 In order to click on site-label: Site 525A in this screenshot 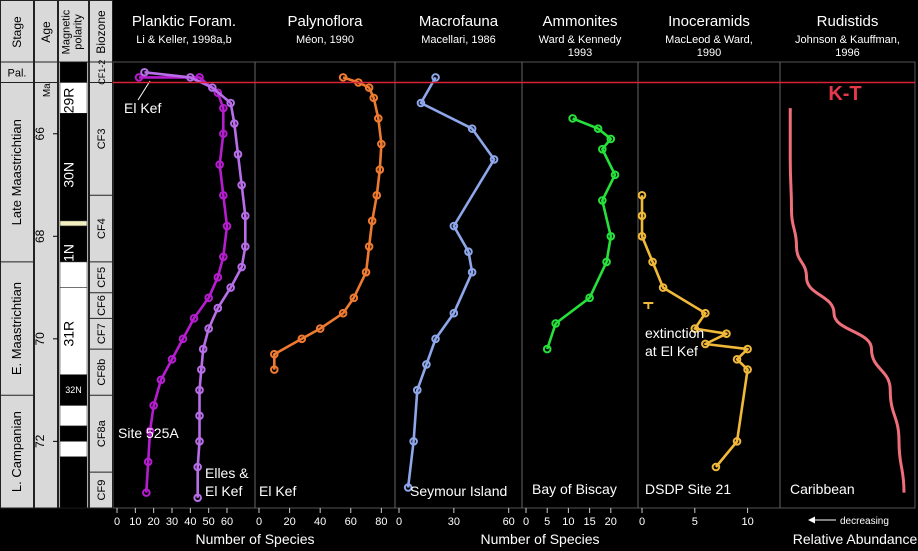, I will do `click(148, 433)`.